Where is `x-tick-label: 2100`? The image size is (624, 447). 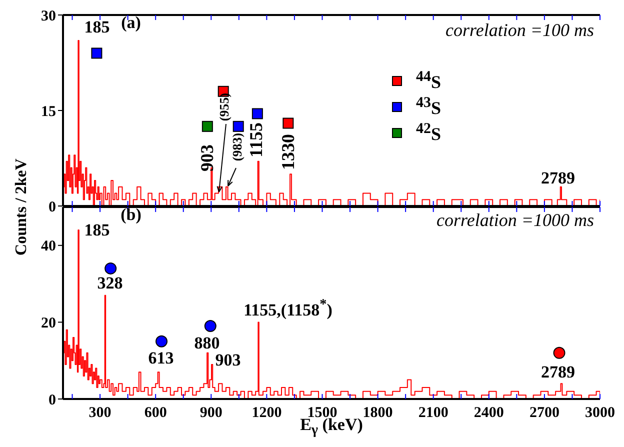 x-tick-label: 2100 is located at coordinates (433, 413).